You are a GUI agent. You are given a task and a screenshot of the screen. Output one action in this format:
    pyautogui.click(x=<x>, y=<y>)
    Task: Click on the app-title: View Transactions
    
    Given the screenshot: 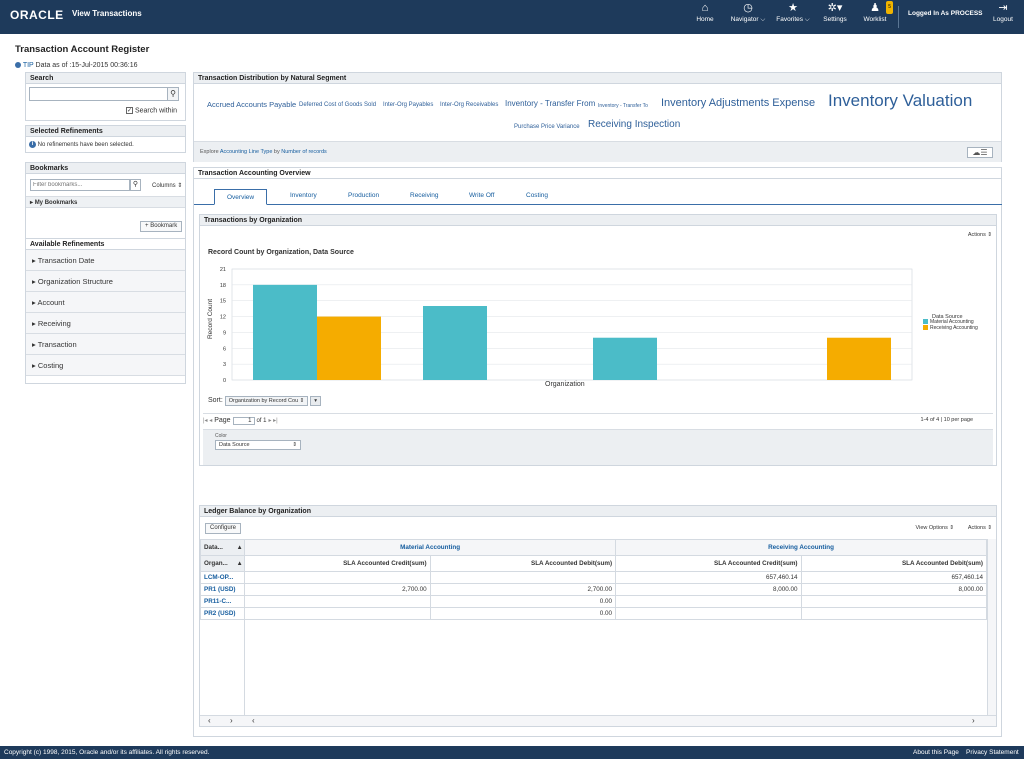 What is the action you would take?
    pyautogui.click(x=107, y=13)
    